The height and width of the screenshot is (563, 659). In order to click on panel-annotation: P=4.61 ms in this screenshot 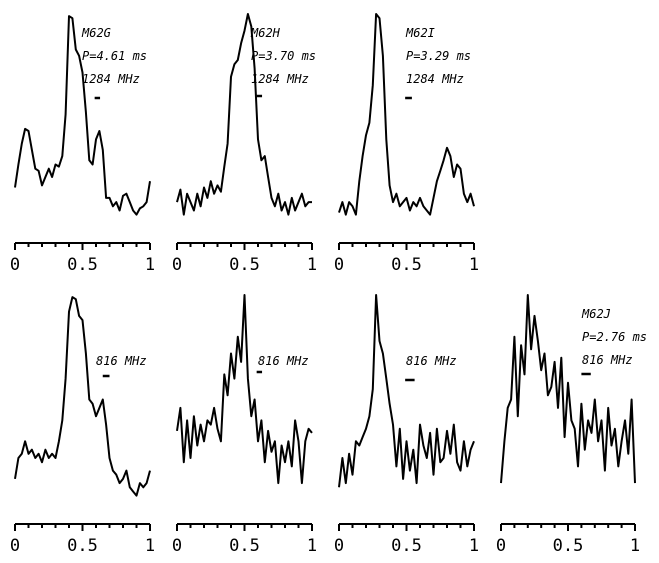, I will do `click(114, 56)`.